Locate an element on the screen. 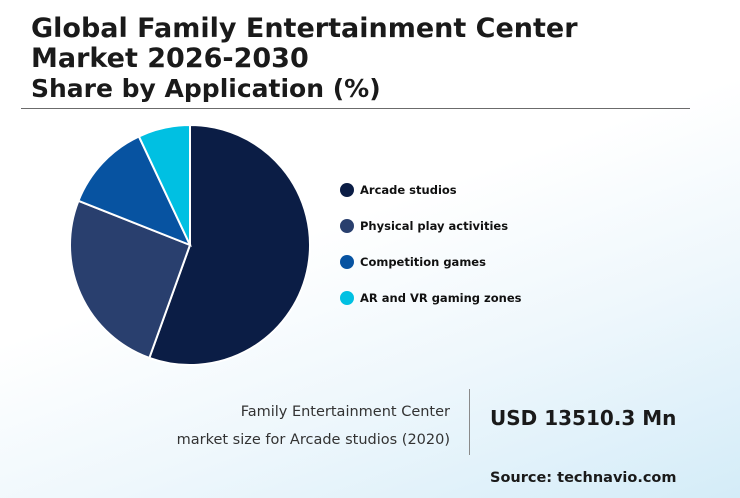 This screenshot has width=740, height=498. caption-line-2: market size for Arcade studios (2020) is located at coordinates (313, 440).